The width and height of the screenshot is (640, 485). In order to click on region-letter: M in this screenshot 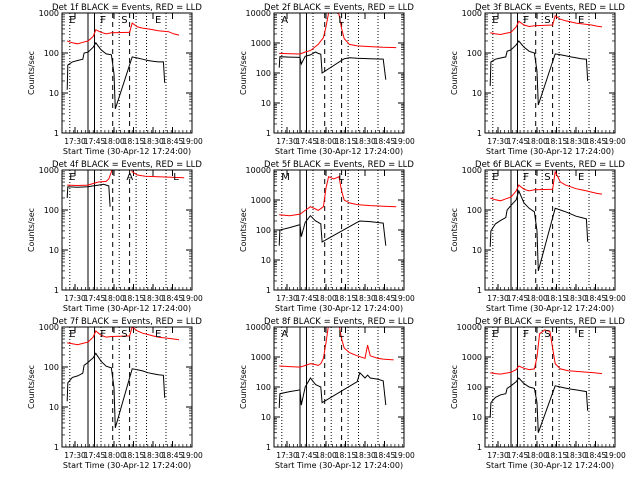, I will do `click(285, 177)`.